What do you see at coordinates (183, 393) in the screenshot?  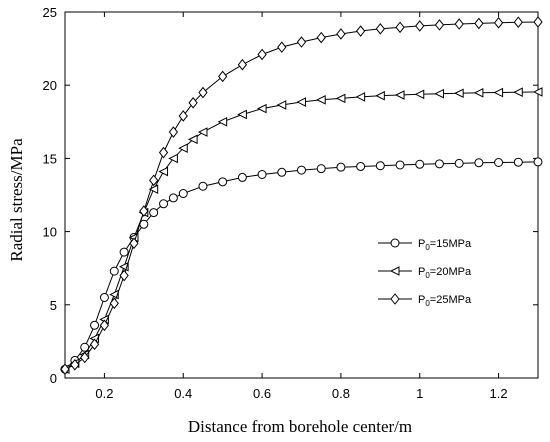 I see `x-tick-label: 0.4` at bounding box center [183, 393].